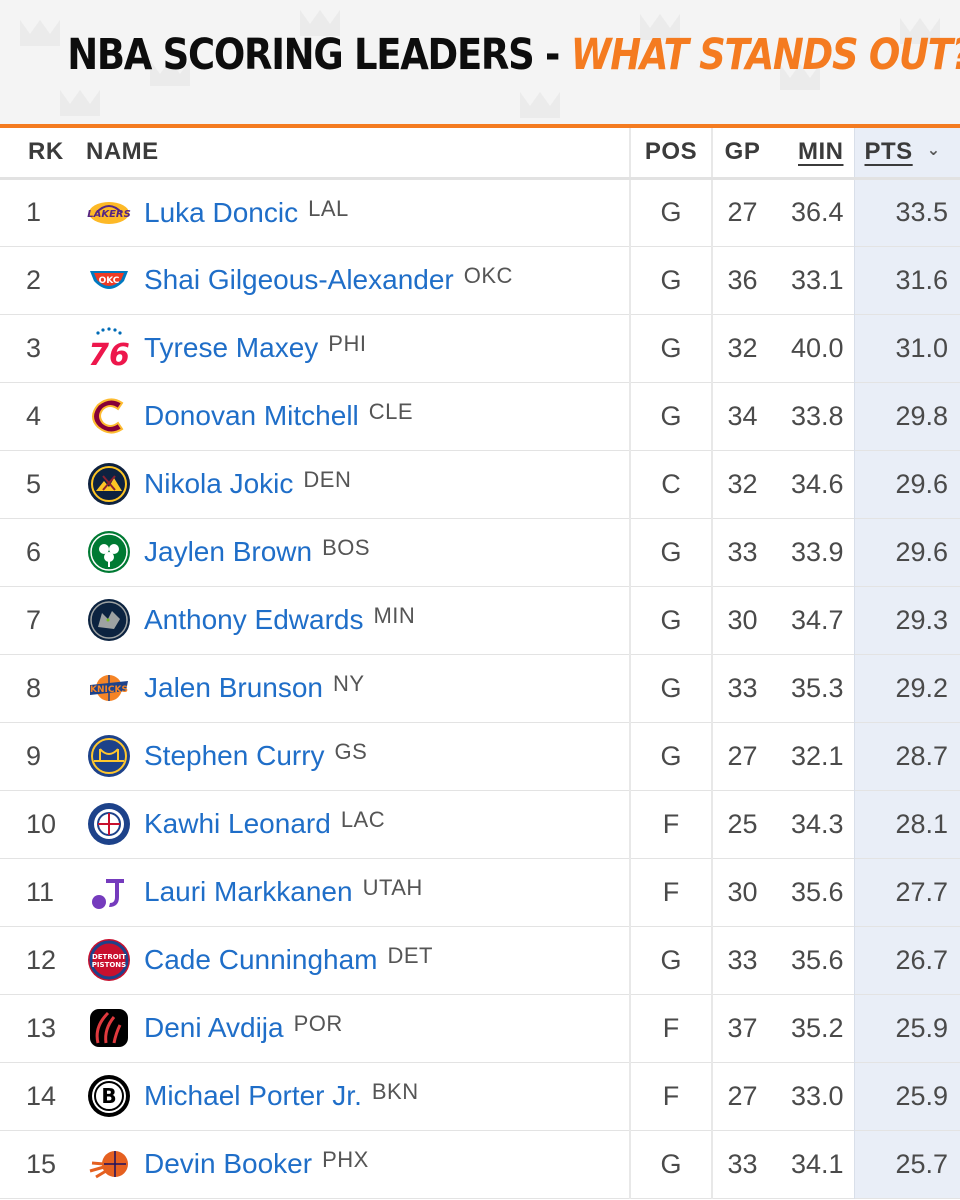  What do you see at coordinates (109, 824) in the screenshot?
I see `clippers-logo` at bounding box center [109, 824].